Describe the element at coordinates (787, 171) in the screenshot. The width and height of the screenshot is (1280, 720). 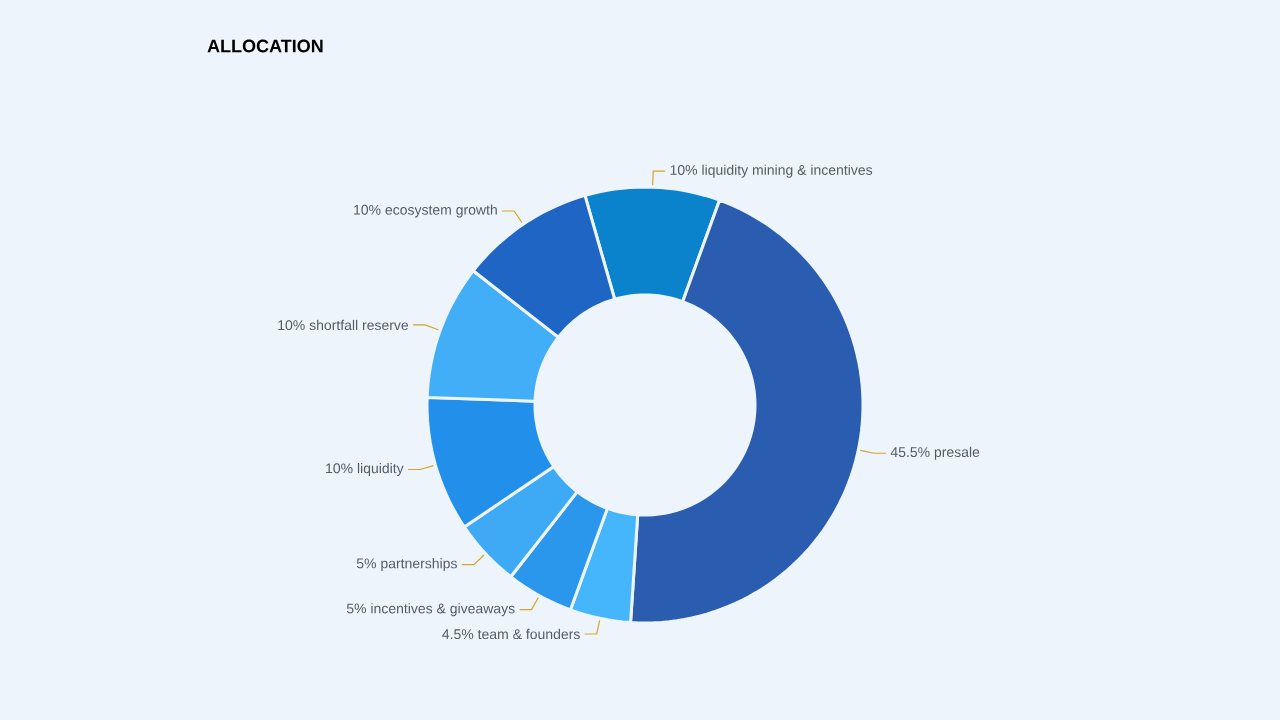
I see `slice-label: liquidity mining & incentives` at that location.